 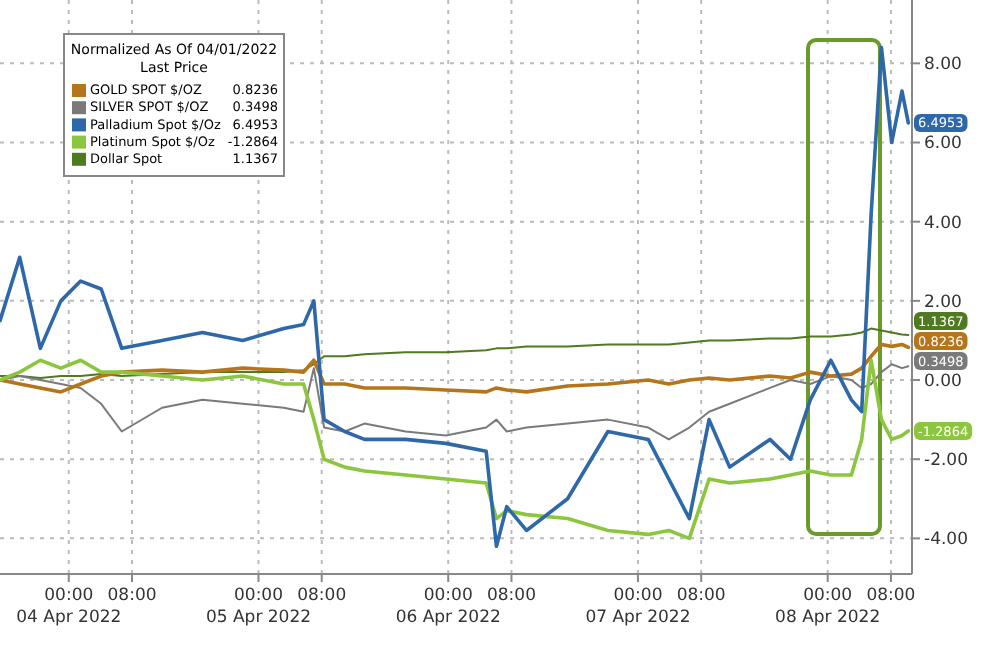 What do you see at coordinates (943, 144) in the screenshot?
I see `y-tick-label: 6.00` at bounding box center [943, 144].